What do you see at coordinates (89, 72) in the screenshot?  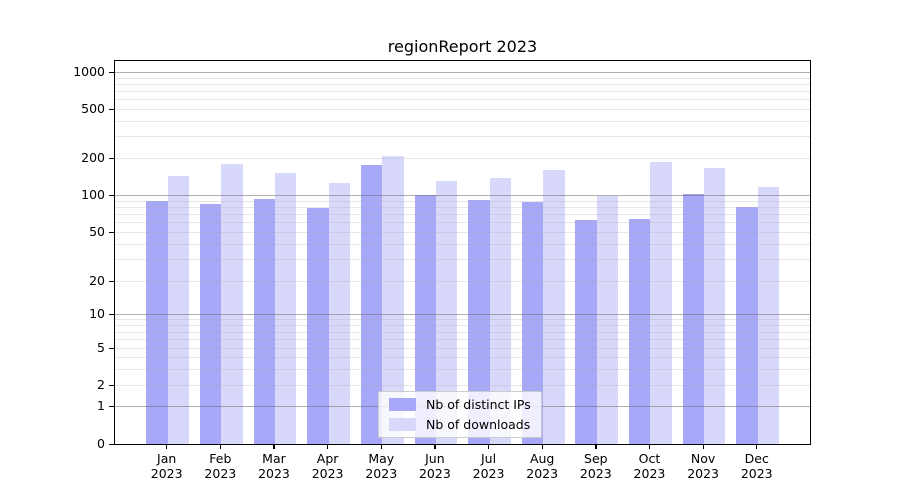 I see `y-tick-label: 1000` at bounding box center [89, 72].